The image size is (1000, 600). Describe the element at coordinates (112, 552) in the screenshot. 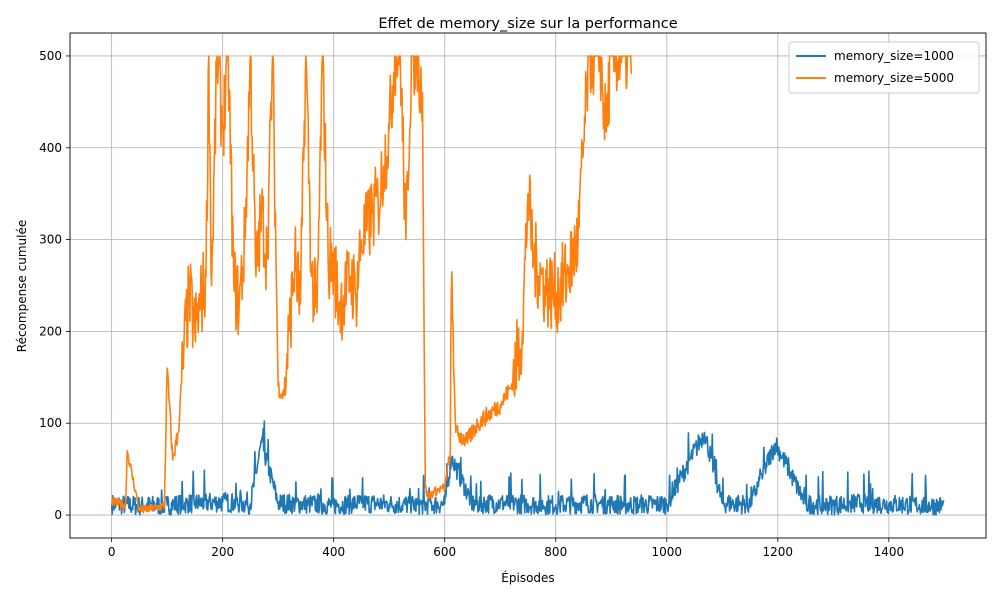

I see `x-tick-label: 0` at that location.